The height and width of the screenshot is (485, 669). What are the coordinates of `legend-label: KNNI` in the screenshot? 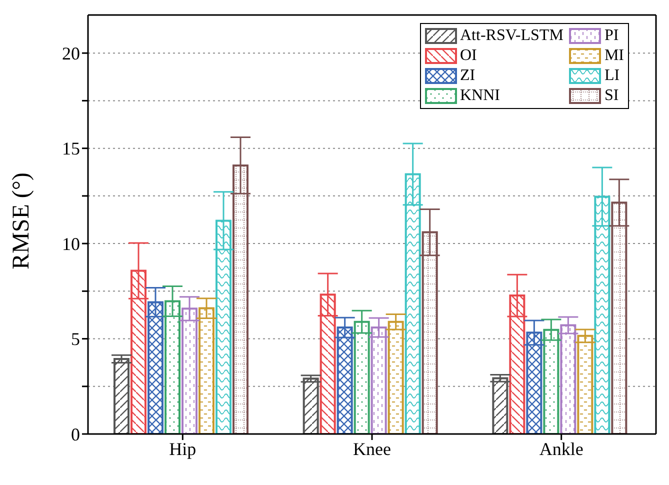 It's located at (480, 96).